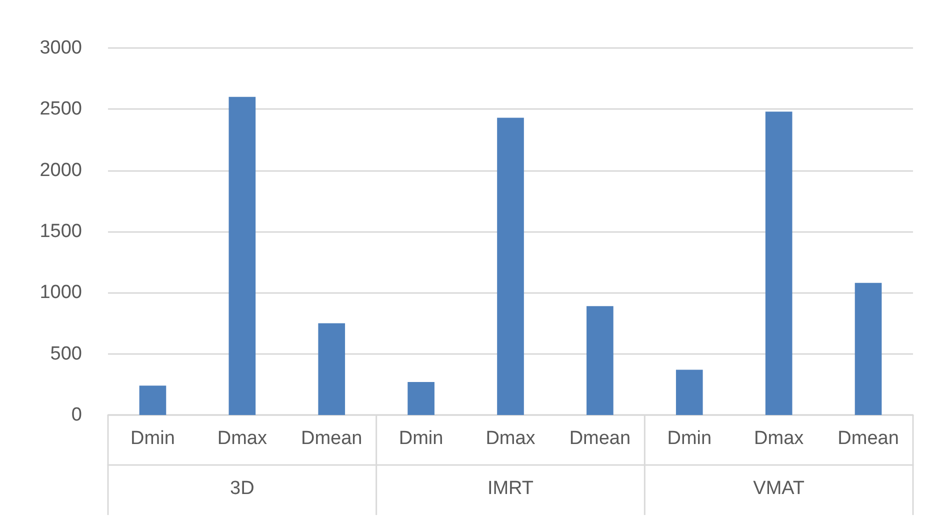 The image size is (931, 527). Describe the element at coordinates (61, 293) in the screenshot. I see `y-tick-label: 1000` at that location.